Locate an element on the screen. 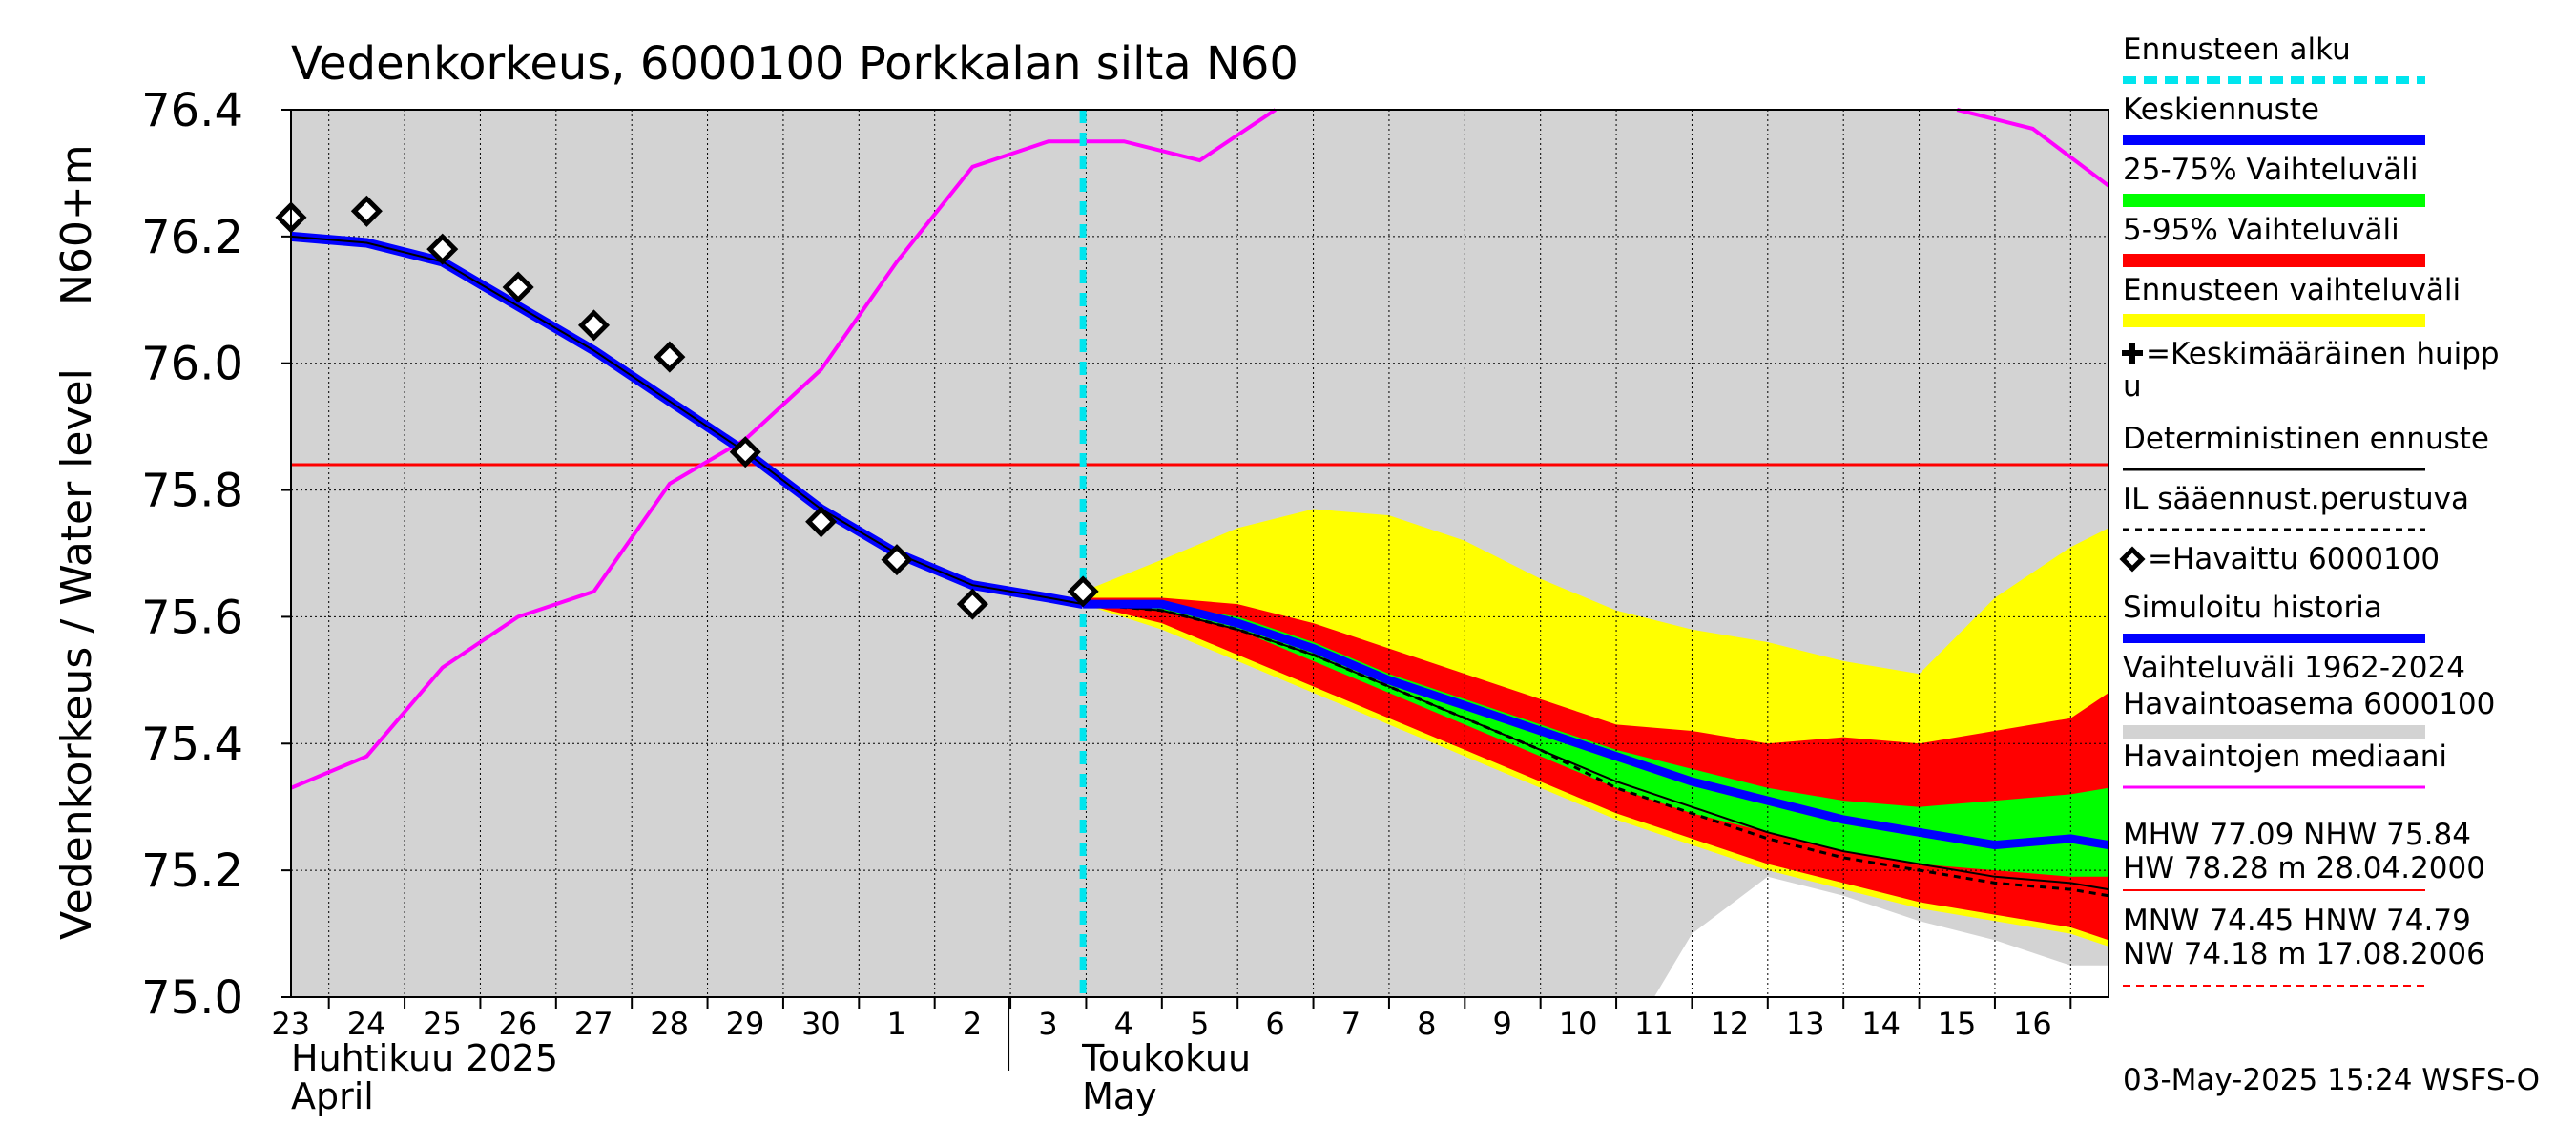 Image resolution: width=2576 pixels, height=1145 pixels. median-line is located at coordinates (2033, 148).